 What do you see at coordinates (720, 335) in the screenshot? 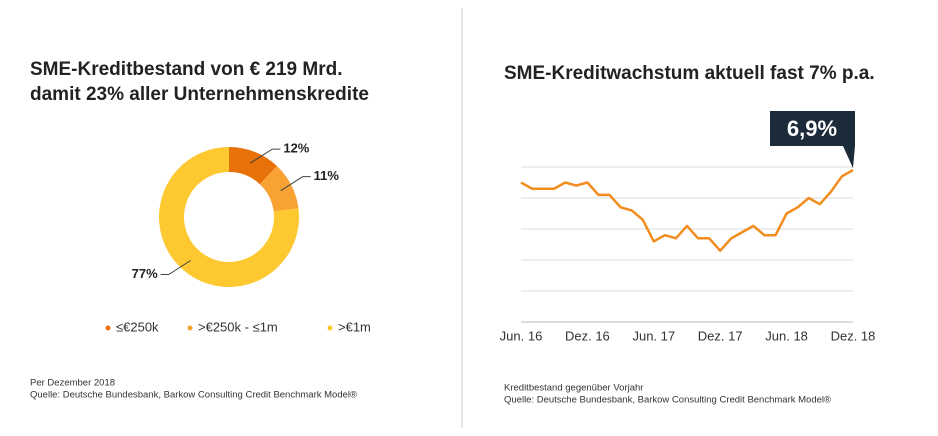
I see `x-tick-label: Dez. 17` at bounding box center [720, 335].